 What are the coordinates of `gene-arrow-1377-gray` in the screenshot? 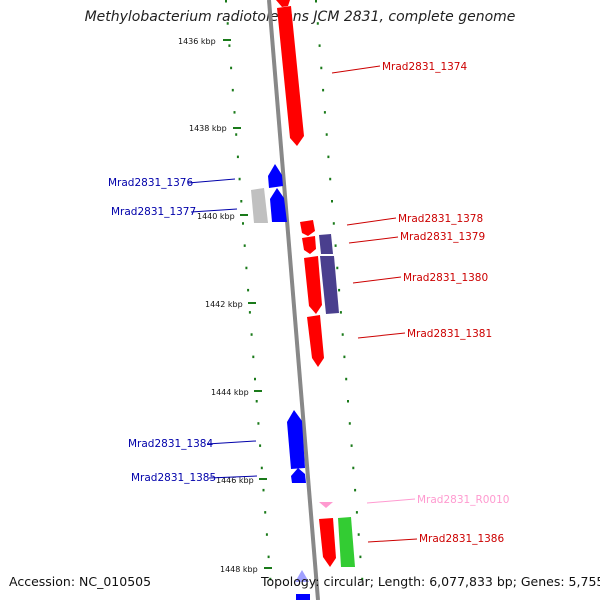 It's located at (259, 205).